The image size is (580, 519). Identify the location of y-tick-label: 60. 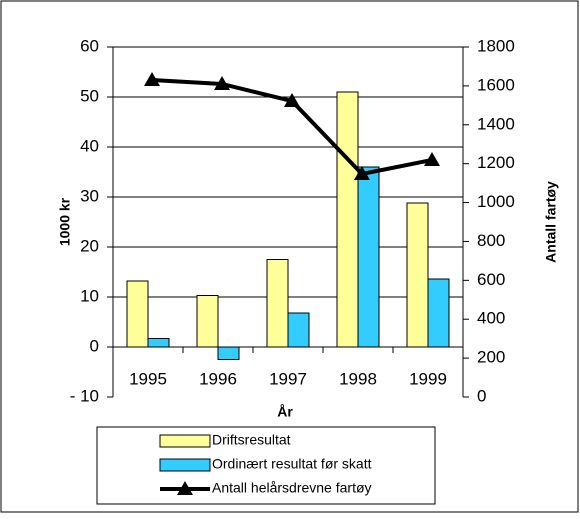
(89, 45).